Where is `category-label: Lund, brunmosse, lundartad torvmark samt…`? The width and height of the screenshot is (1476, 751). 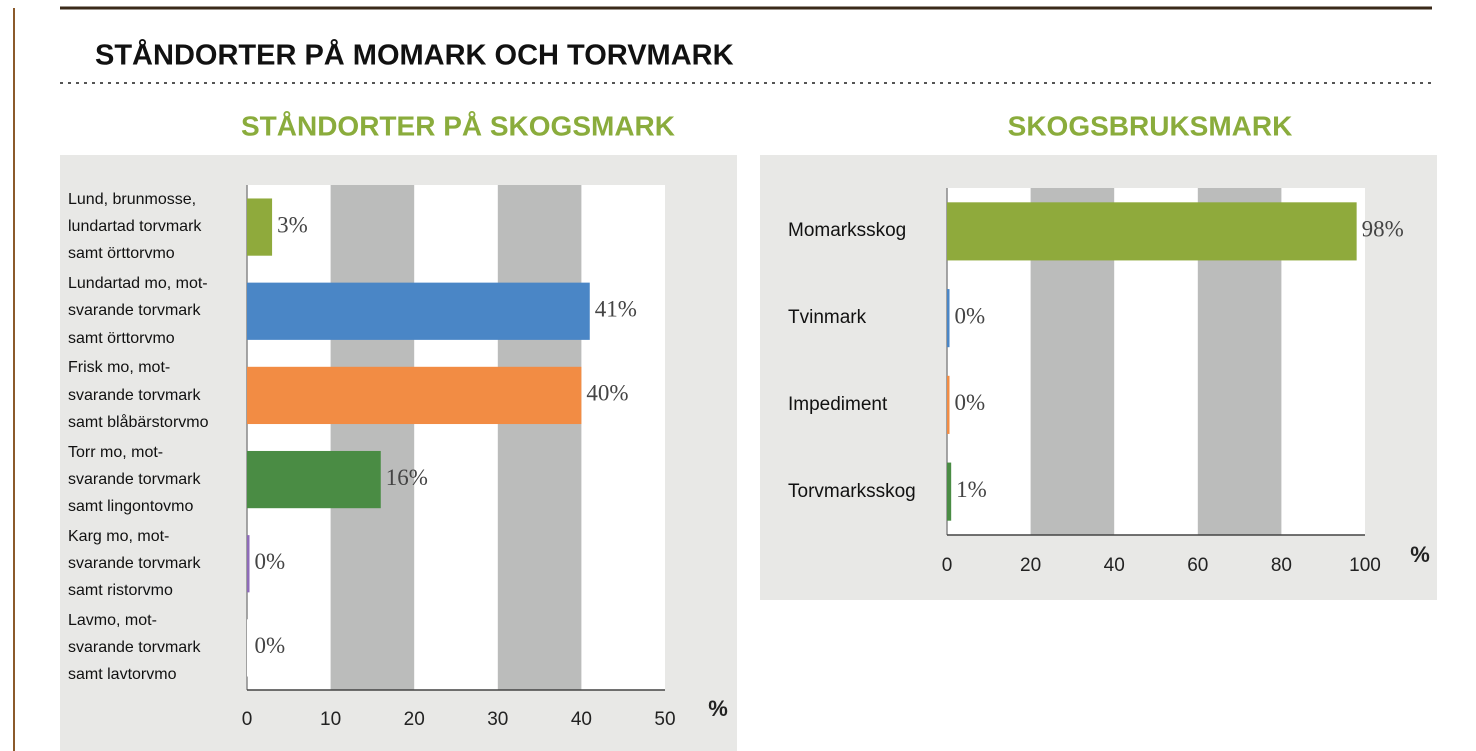 category-label: Lund, brunmosse, lundartad torvmark samt… is located at coordinates (135, 227).